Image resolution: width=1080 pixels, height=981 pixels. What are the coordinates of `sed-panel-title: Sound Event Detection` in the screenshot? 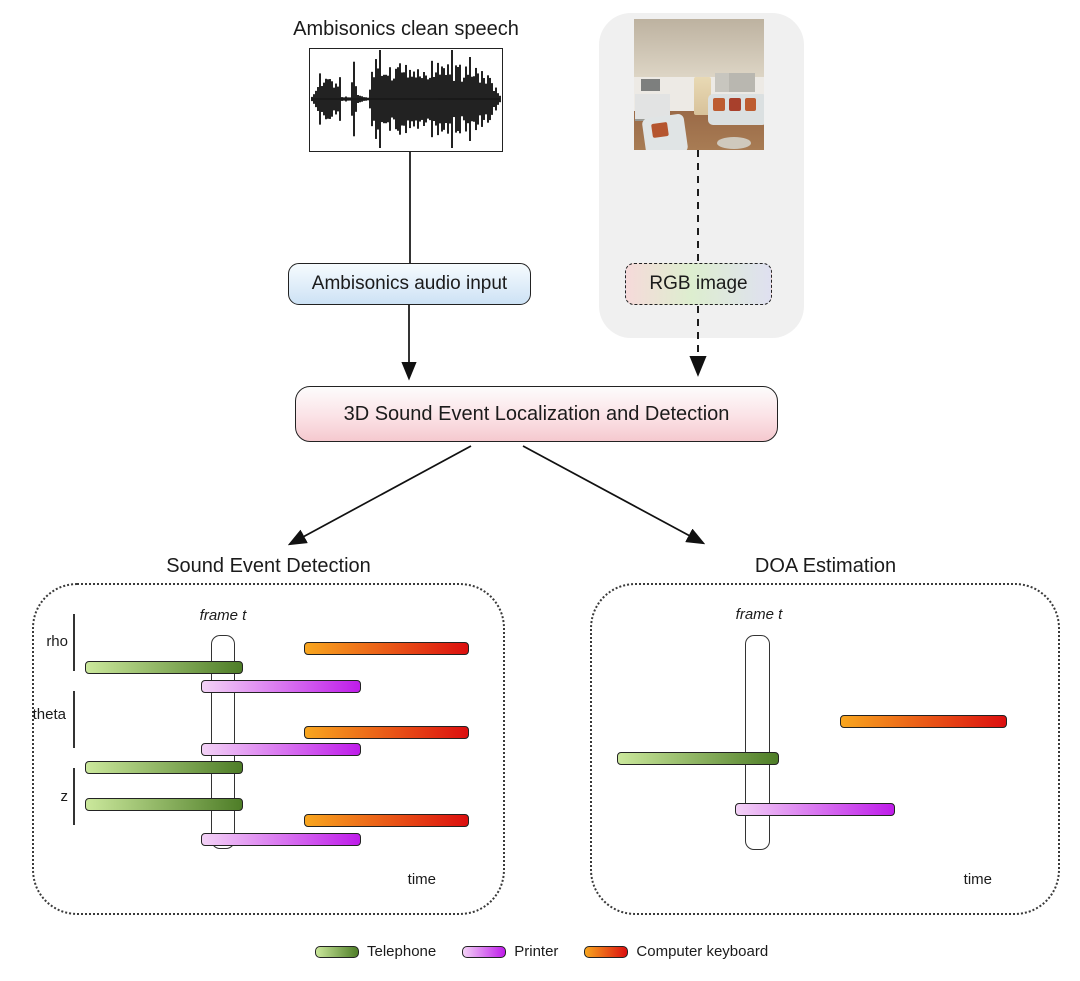 It's located at (268, 566).